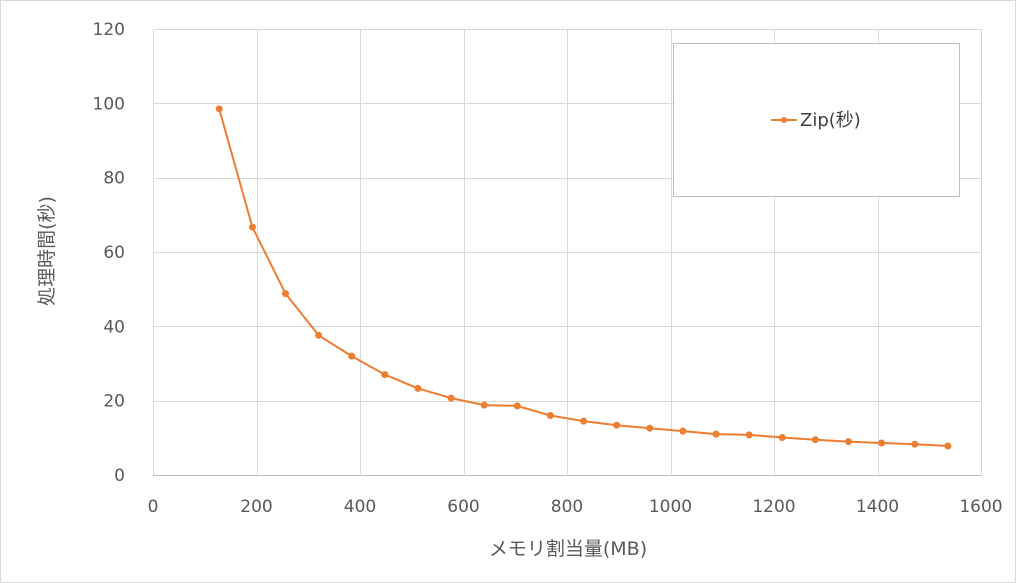  I want to click on x-tick-label: 1000, so click(670, 507).